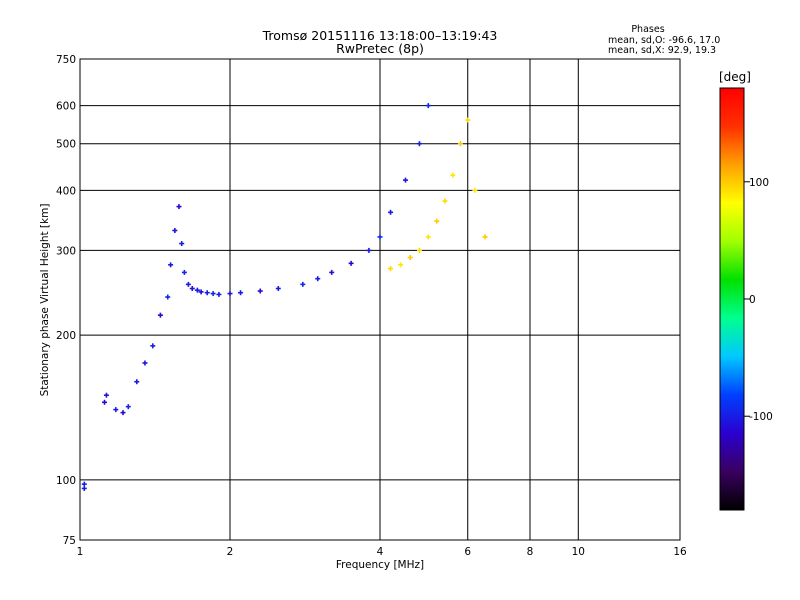 The image size is (800, 600). I want to click on y-tick-label: 750, so click(66, 60).